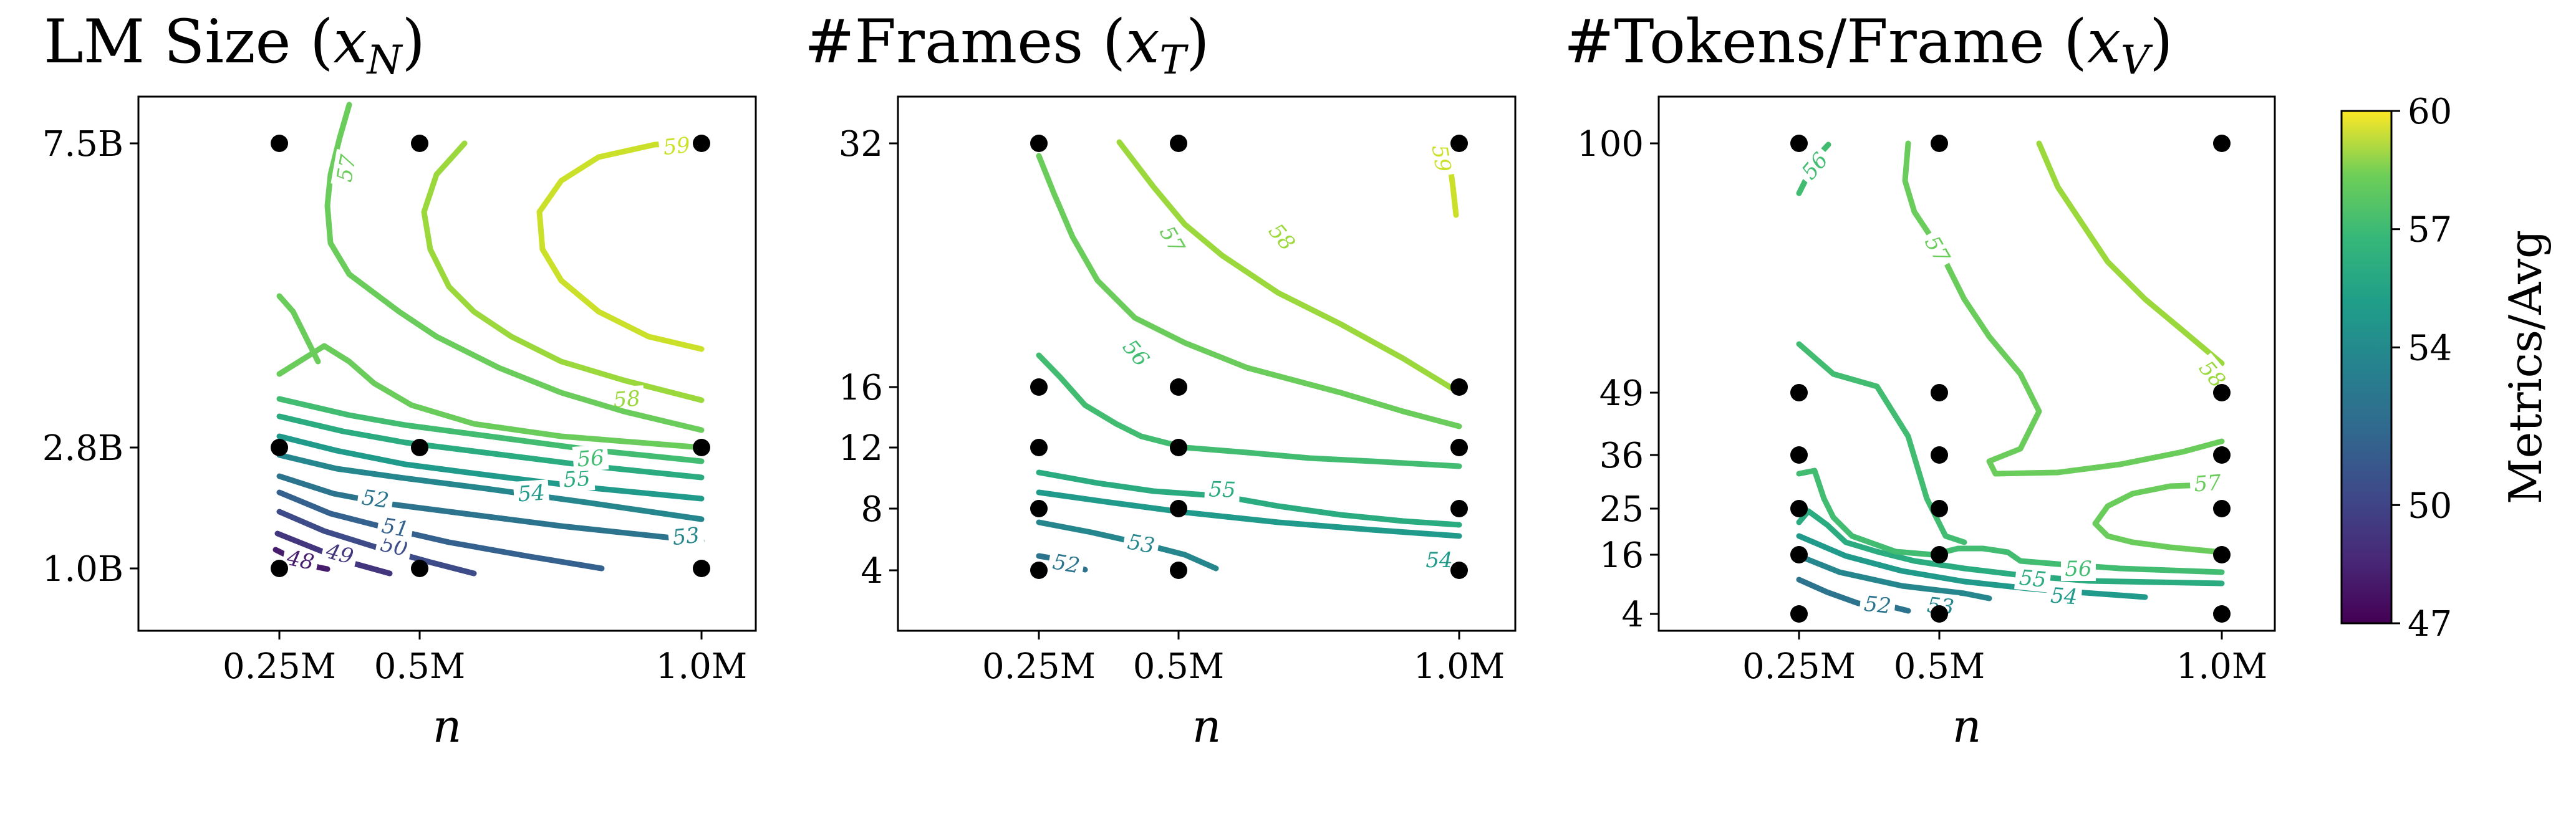  I want to click on y-tick-label: 100, so click(1610, 145).